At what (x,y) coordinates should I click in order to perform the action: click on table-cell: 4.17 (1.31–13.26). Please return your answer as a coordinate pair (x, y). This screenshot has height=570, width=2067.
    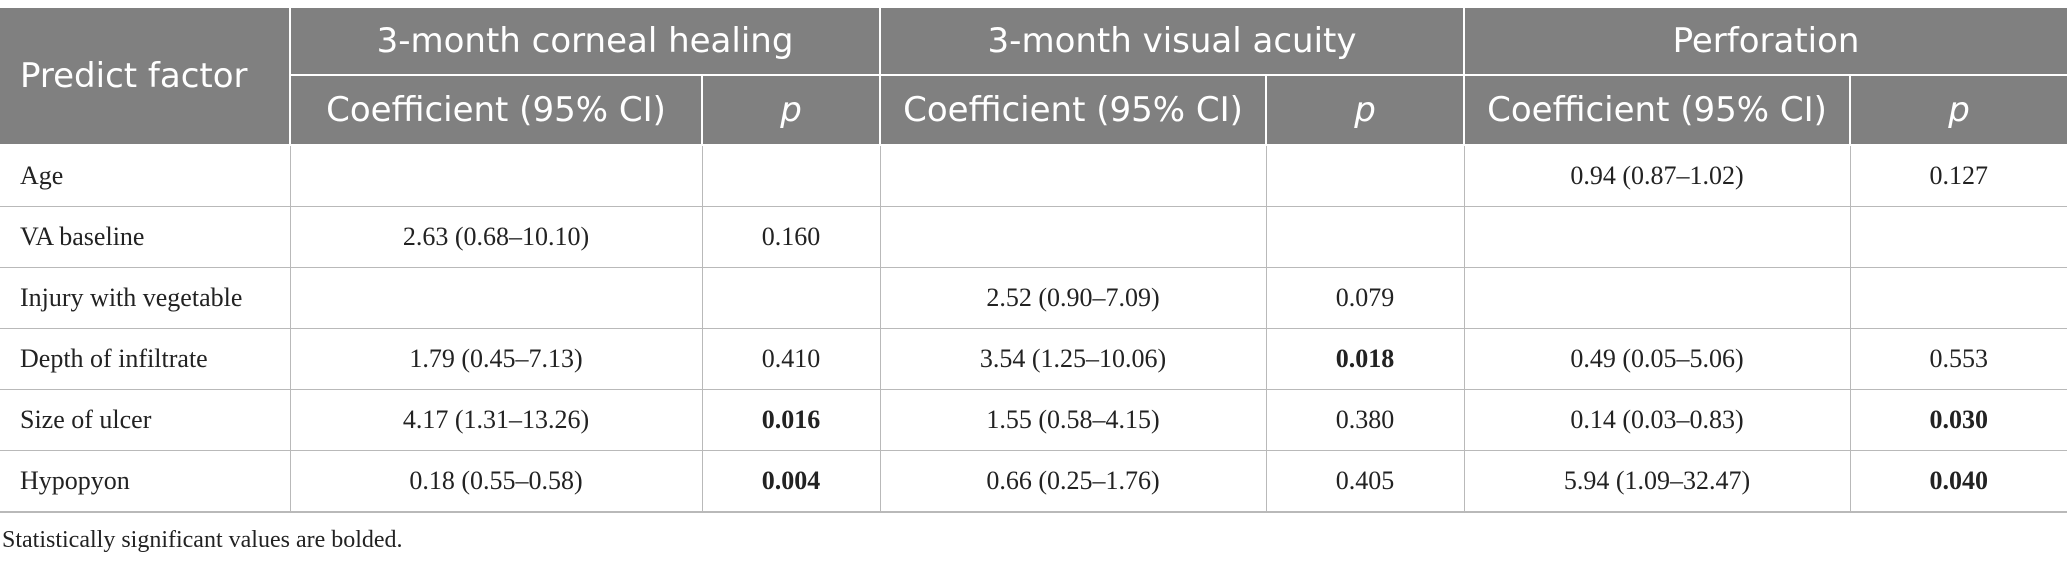
    Looking at the image, I should click on (496, 420).